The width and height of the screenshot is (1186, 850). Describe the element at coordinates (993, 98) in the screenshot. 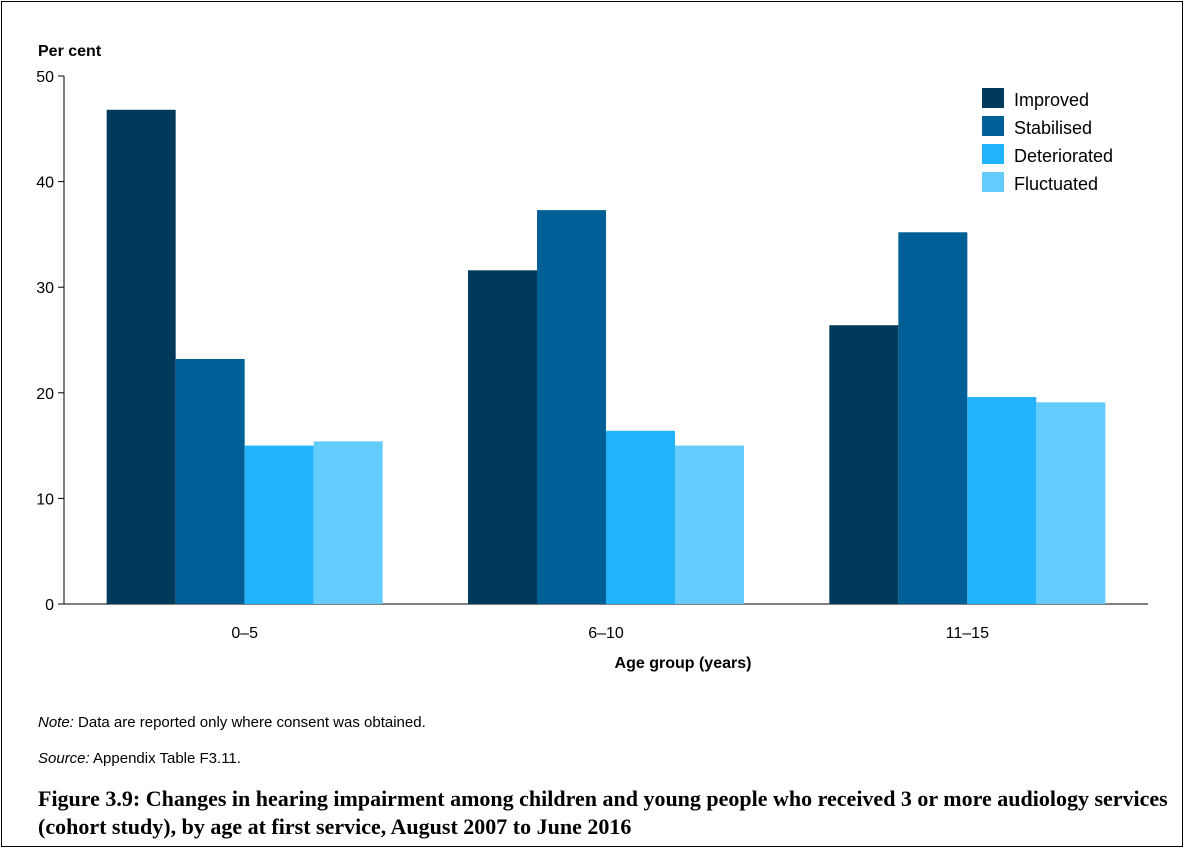

I see `legend-swatch-improved` at that location.